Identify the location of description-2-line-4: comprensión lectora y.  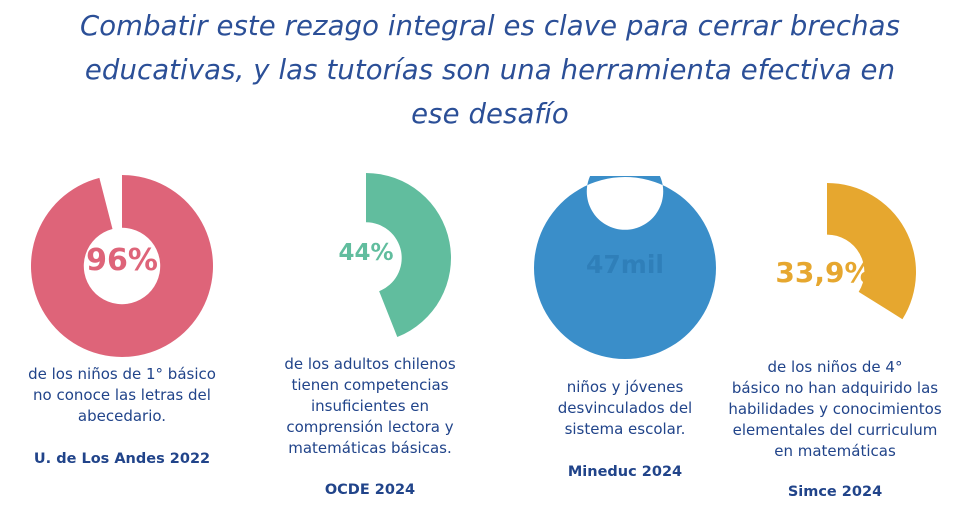
(370, 427).